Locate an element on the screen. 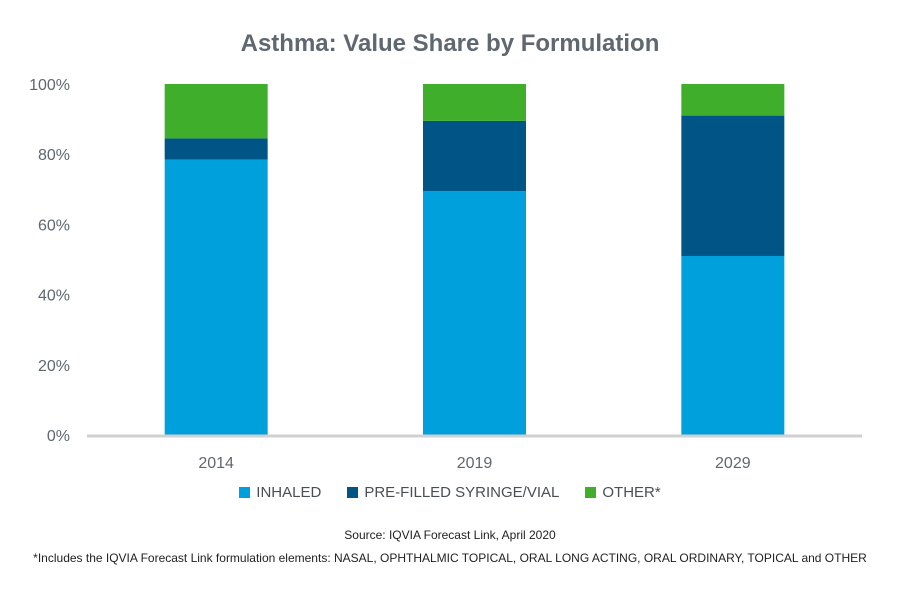 This screenshot has height=594, width=900. legend-label-inhaled: INHALED is located at coordinates (289, 492).